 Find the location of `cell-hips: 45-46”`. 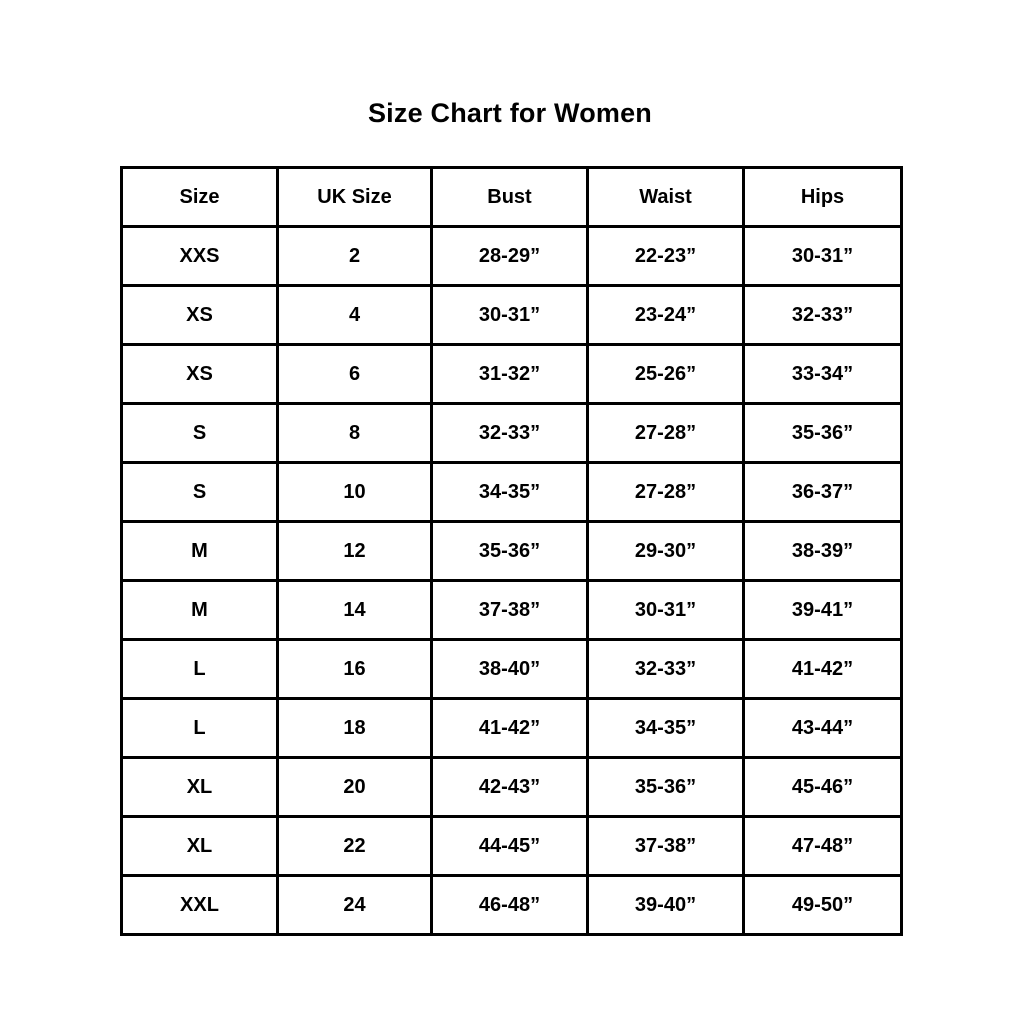

cell-hips: 45-46” is located at coordinates (822, 787).